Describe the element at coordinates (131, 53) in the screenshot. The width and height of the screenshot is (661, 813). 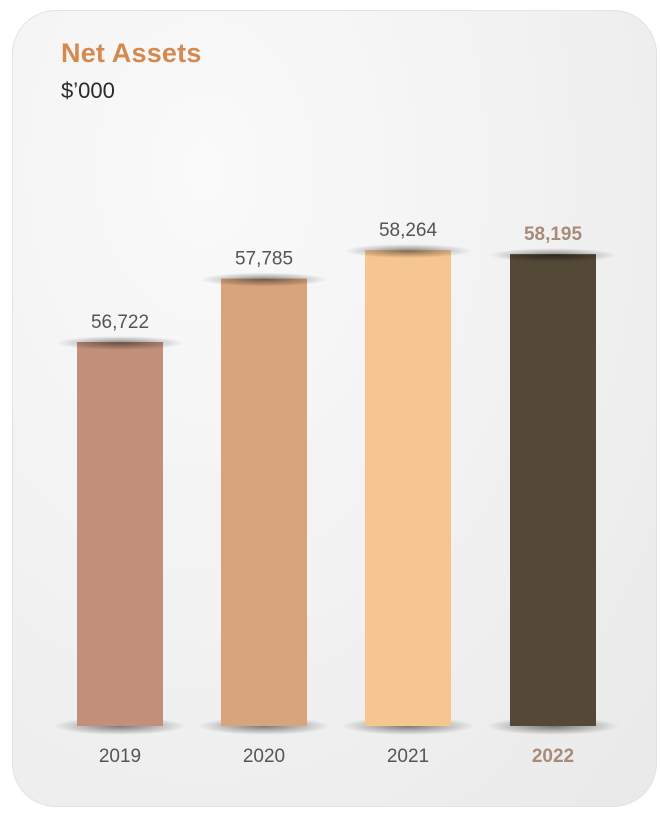
I see `chart-title: Net Assets` at that location.